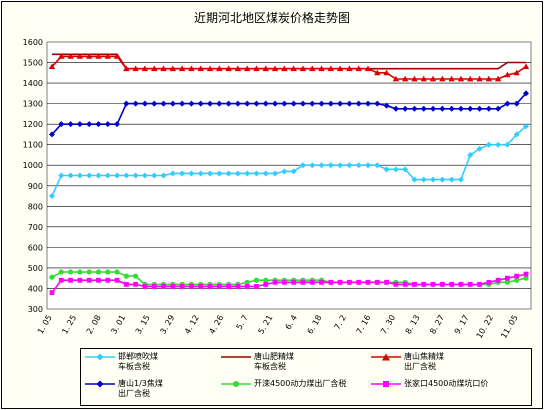 The image size is (544, 410). I want to click on x-tick-label: 4. 26, so click(216, 325).